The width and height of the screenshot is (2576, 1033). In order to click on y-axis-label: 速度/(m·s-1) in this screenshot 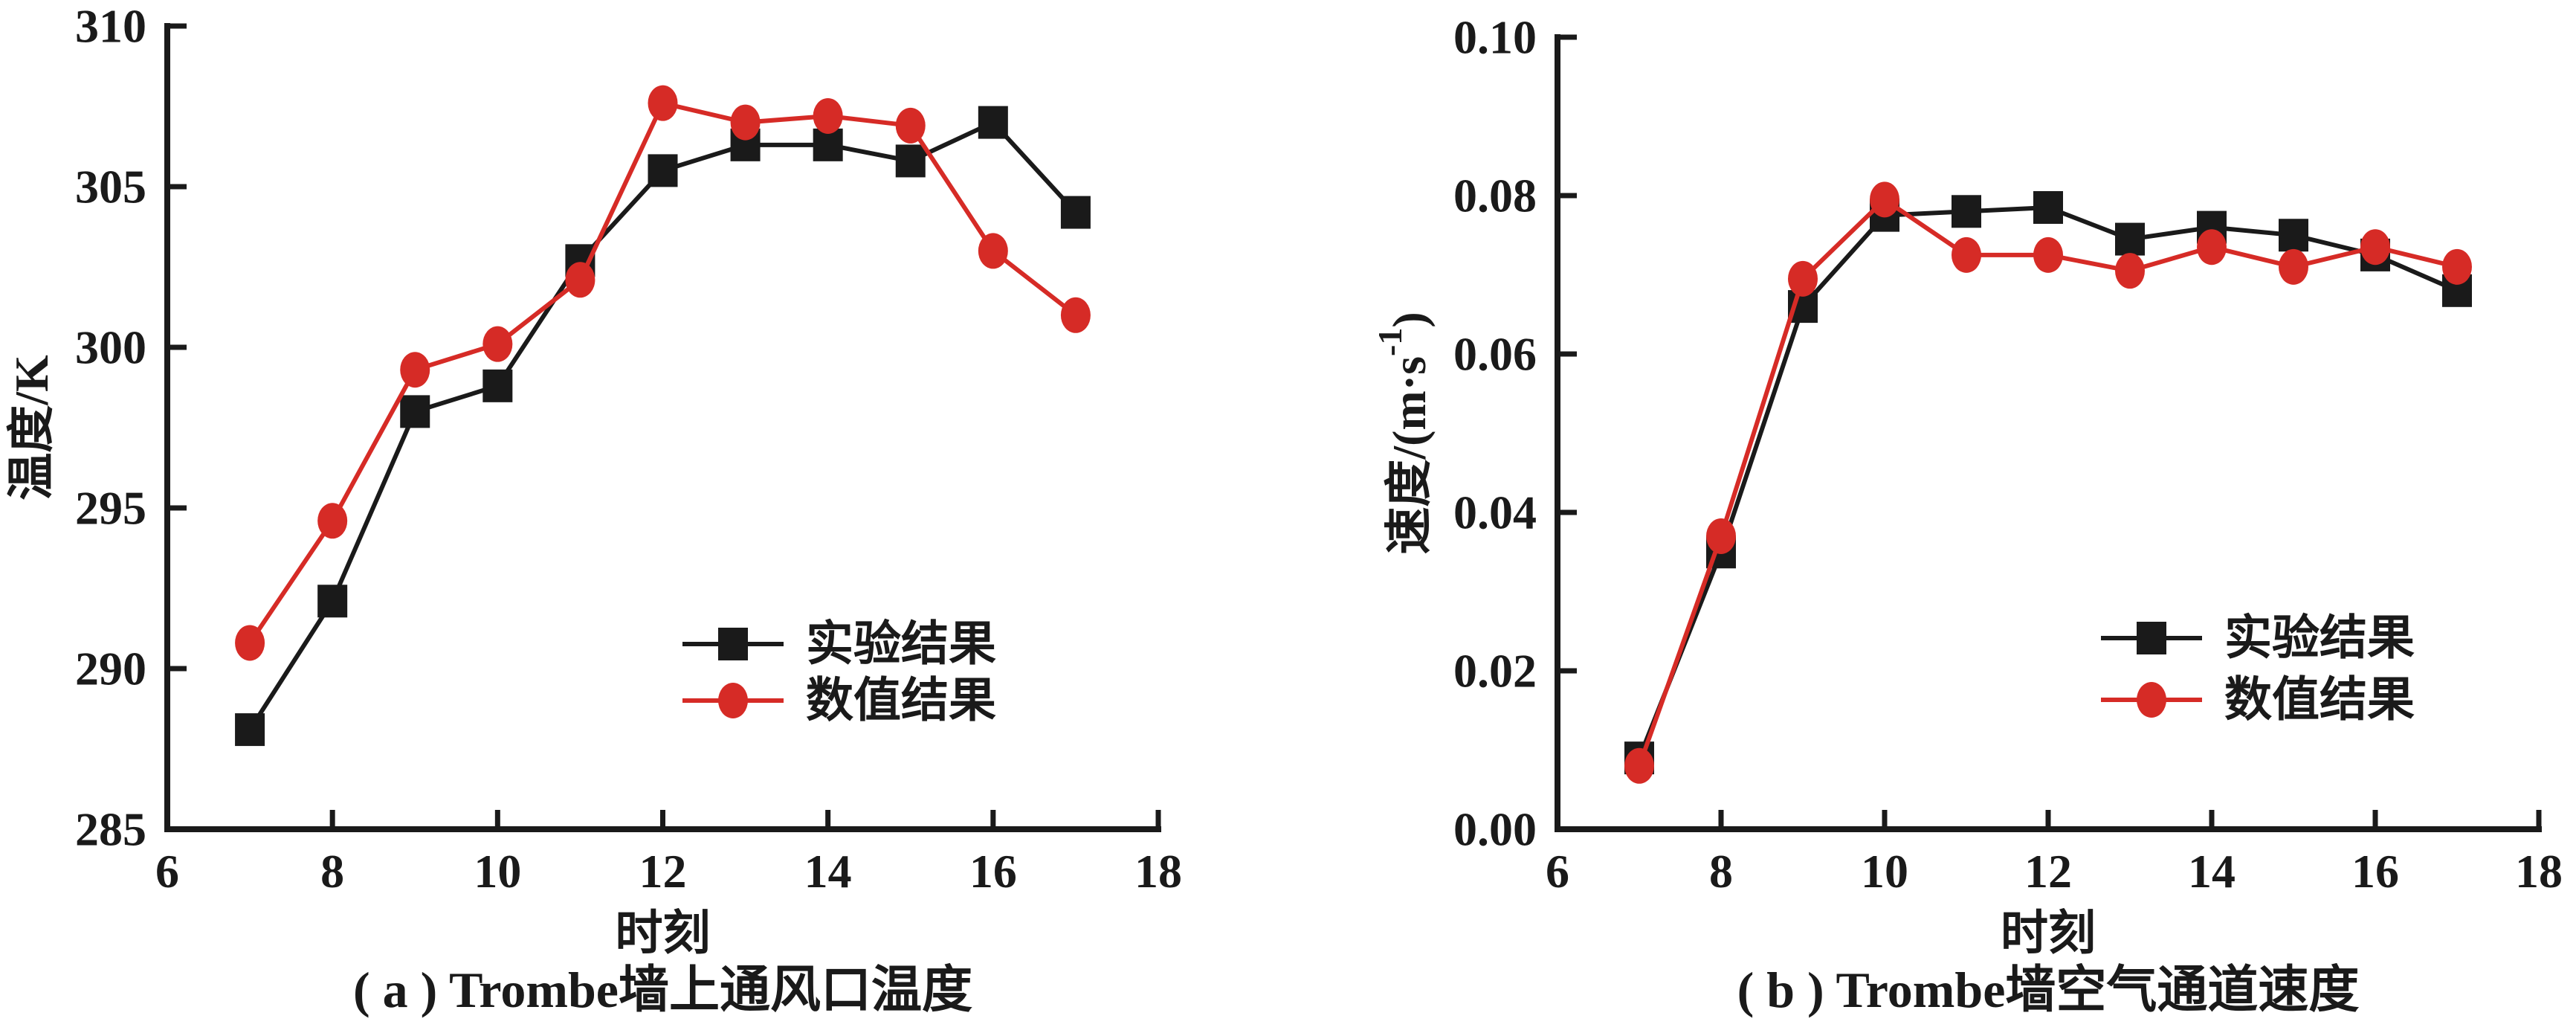, I will do `click(1403, 433)`.